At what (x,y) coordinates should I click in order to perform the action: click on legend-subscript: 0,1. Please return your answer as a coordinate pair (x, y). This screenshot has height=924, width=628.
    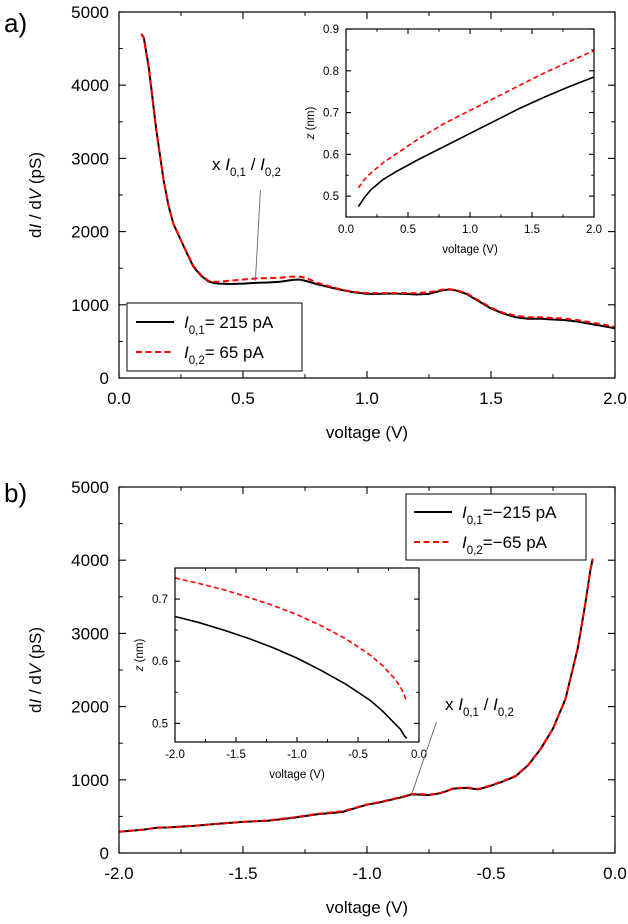
    Looking at the image, I should click on (475, 521).